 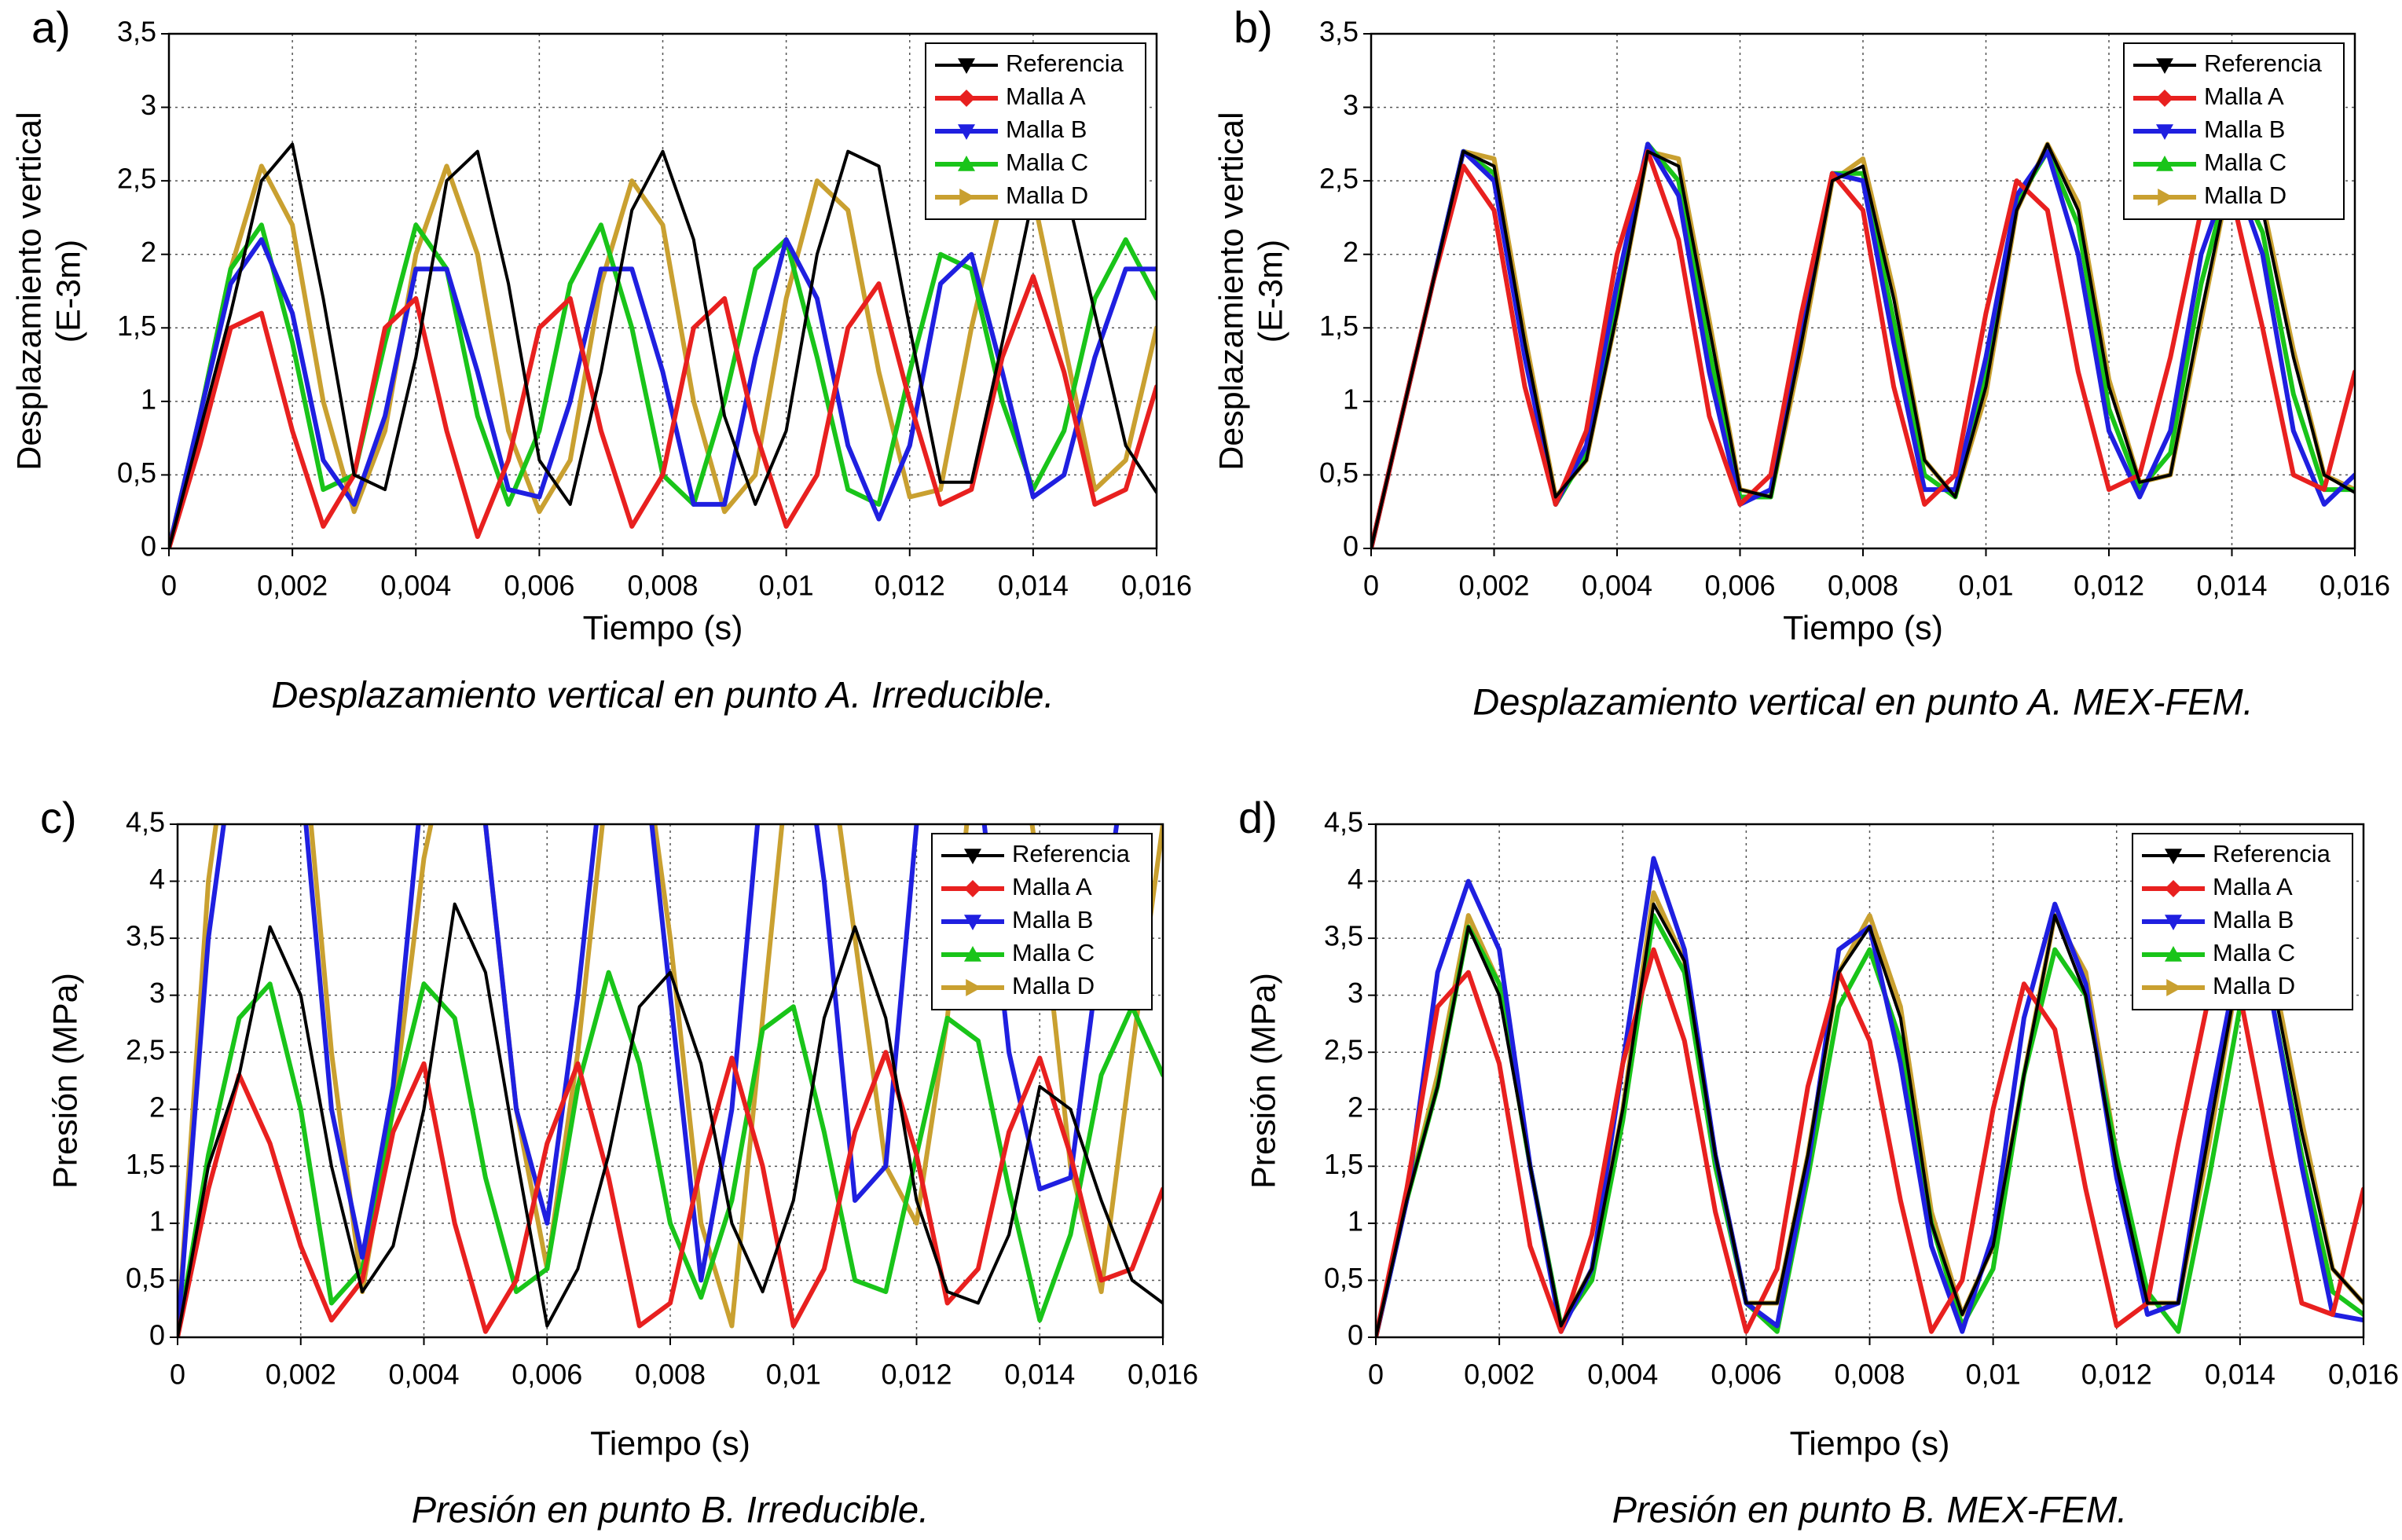 What do you see at coordinates (670, 1509) in the screenshot?
I see `caption: Presión en punto B. Irreducible.` at bounding box center [670, 1509].